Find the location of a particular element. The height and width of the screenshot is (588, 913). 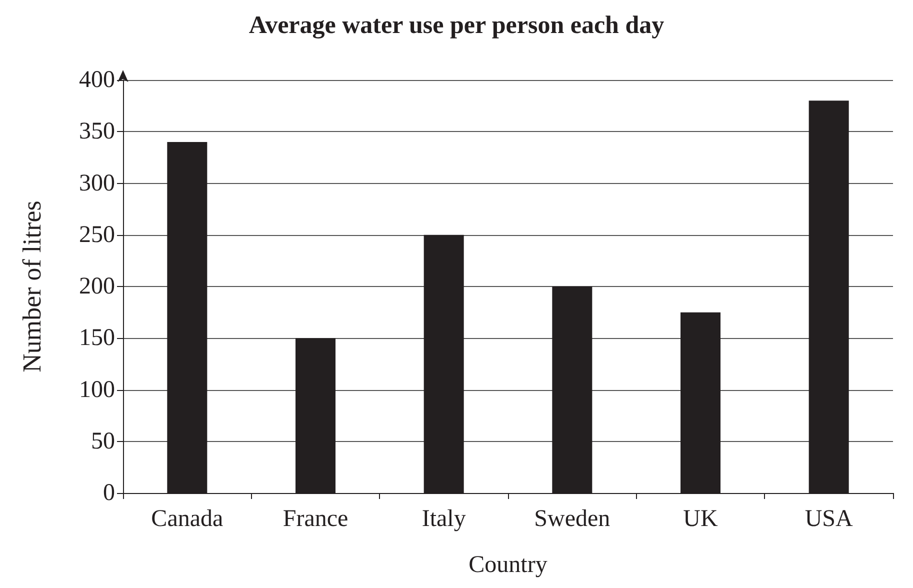

x-tick-label: Sweden is located at coordinates (572, 519).